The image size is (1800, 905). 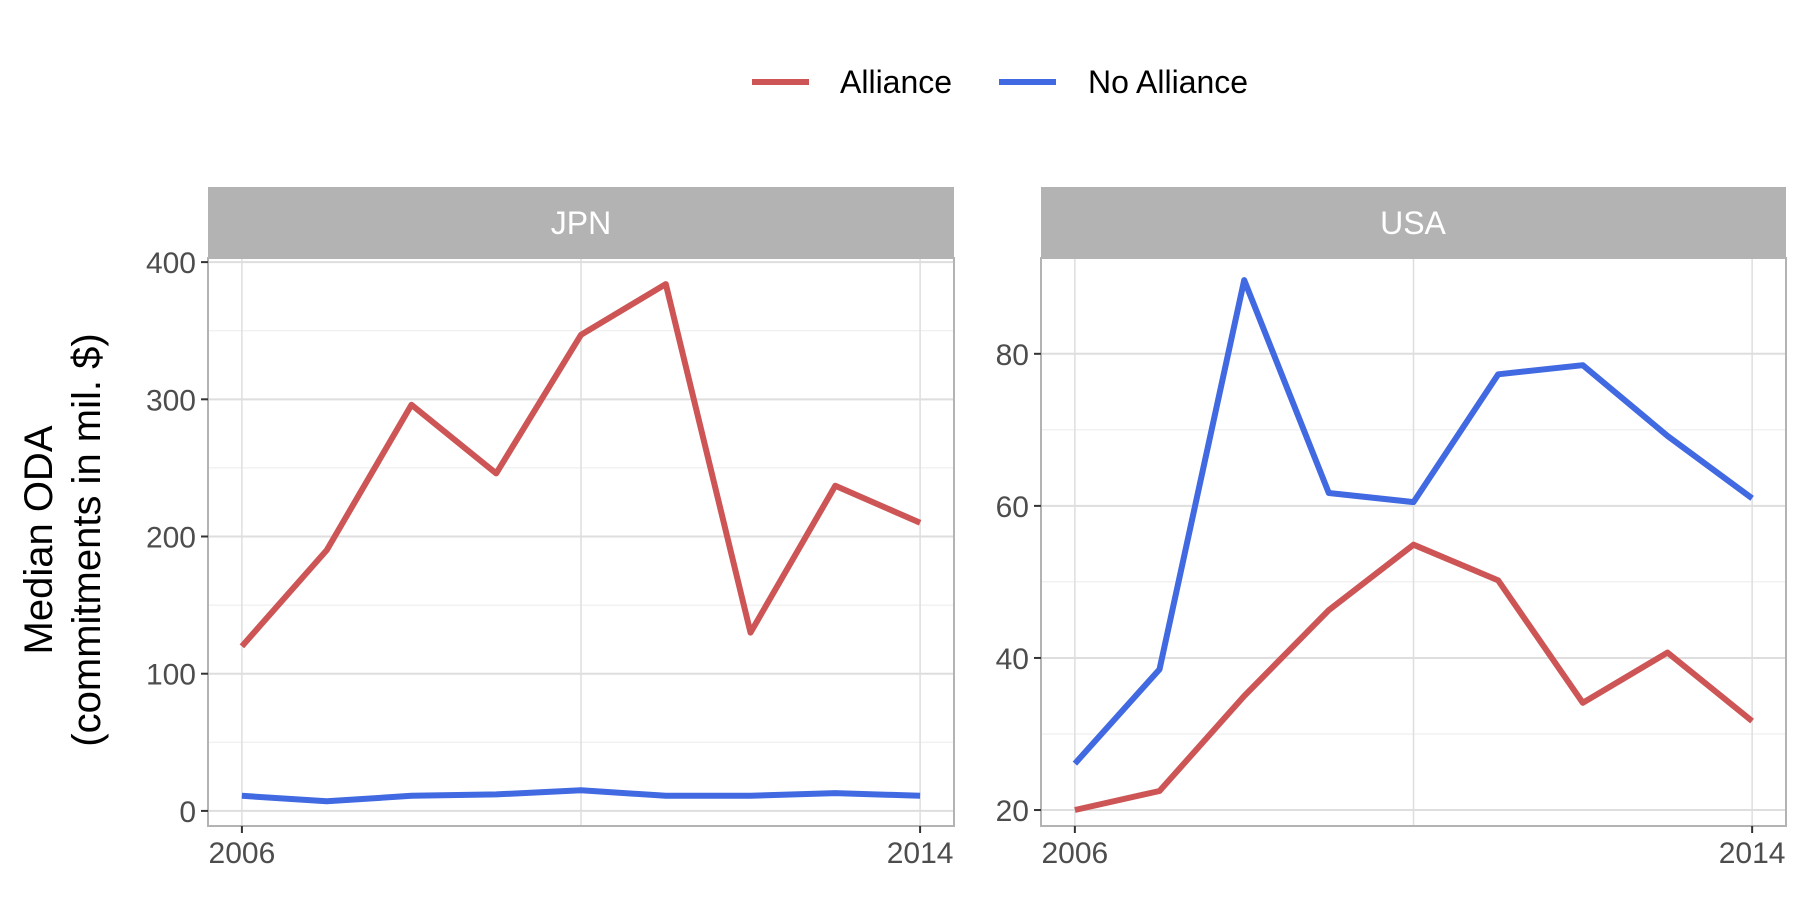 What do you see at coordinates (171, 263) in the screenshot?
I see `y-tick-label: 400` at bounding box center [171, 263].